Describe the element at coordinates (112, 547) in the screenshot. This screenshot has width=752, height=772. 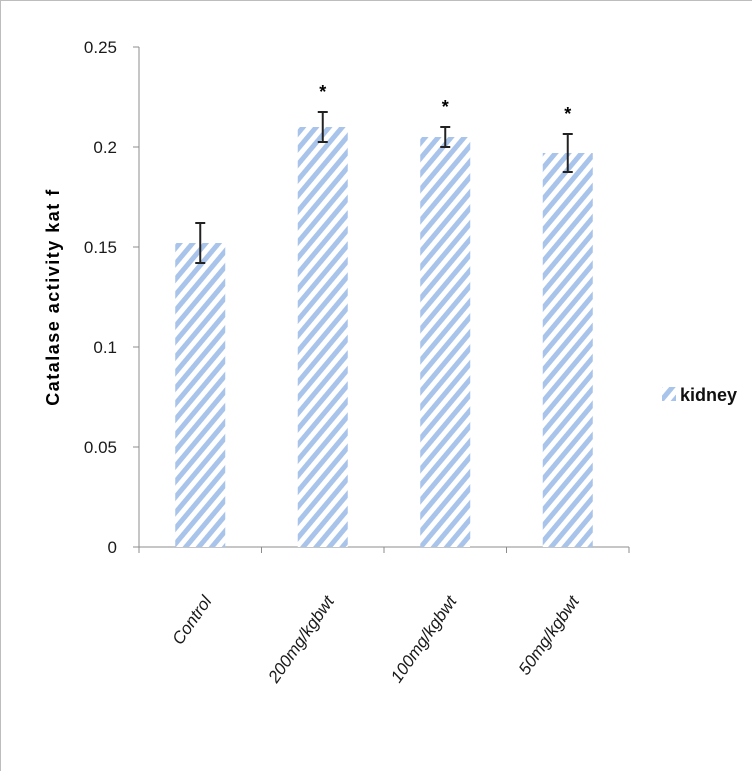
I see `y-tick-label: 0` at that location.